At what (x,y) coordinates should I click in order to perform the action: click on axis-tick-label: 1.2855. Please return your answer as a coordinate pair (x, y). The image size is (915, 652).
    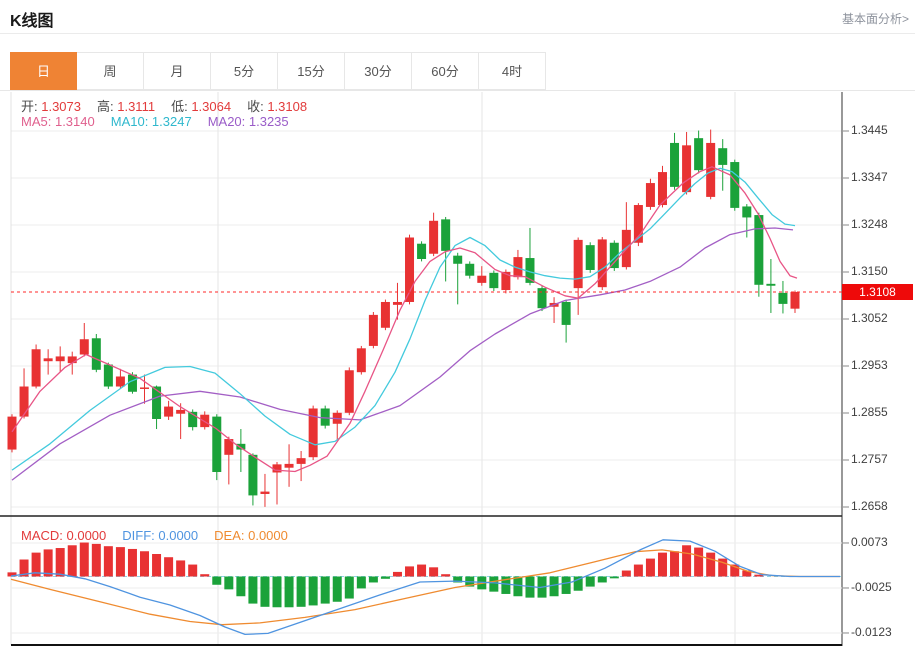
    Looking at the image, I should click on (869, 412).